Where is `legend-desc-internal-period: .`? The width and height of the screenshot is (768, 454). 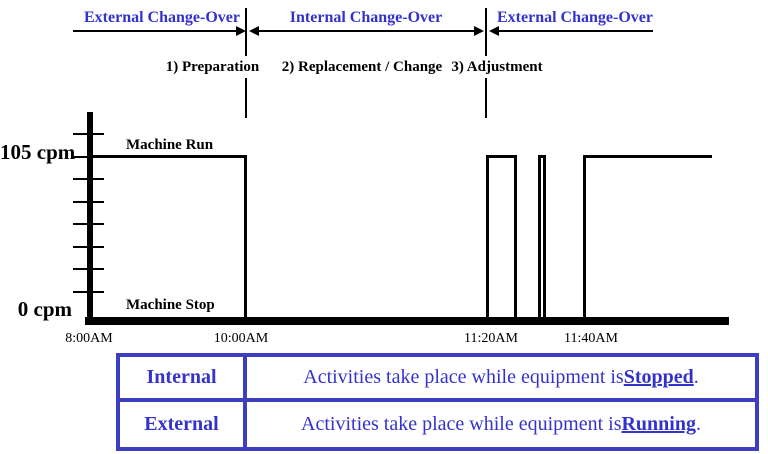 legend-desc-internal-period: . is located at coordinates (696, 377).